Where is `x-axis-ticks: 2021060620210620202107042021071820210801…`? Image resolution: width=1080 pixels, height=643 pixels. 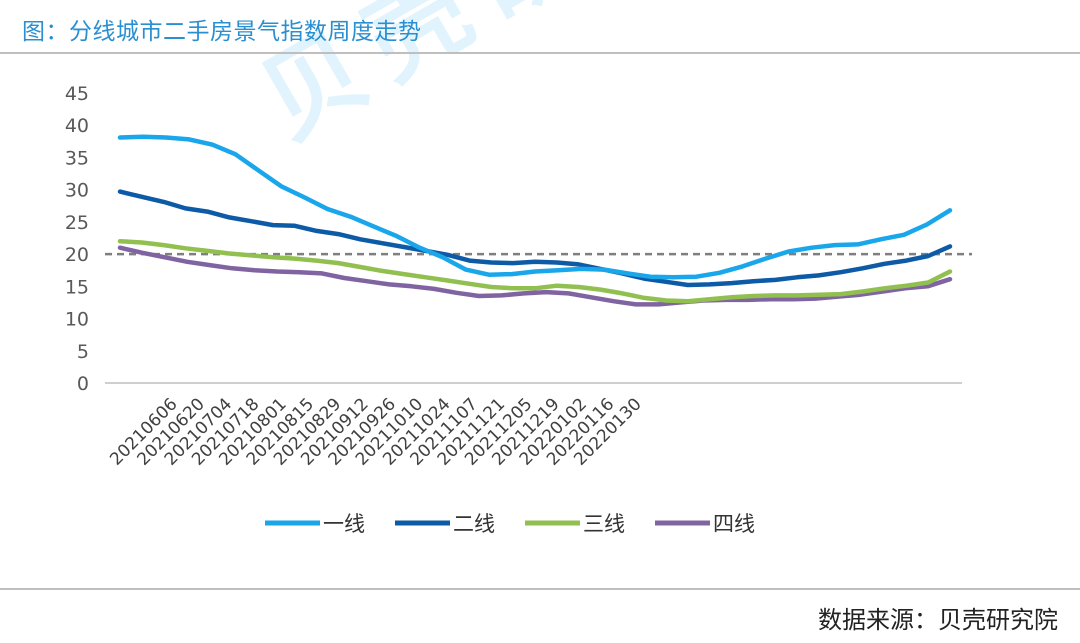
x-axis-ticks: 2021060620210620202107042021071820210801… is located at coordinates (375, 431).